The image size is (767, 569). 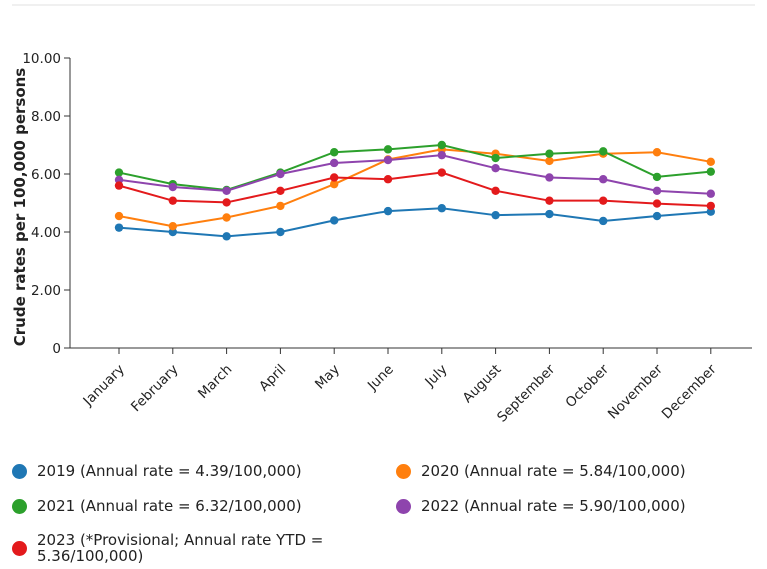 What do you see at coordinates (588, 386) in the screenshot?
I see `x-tick-label: October` at bounding box center [588, 386].